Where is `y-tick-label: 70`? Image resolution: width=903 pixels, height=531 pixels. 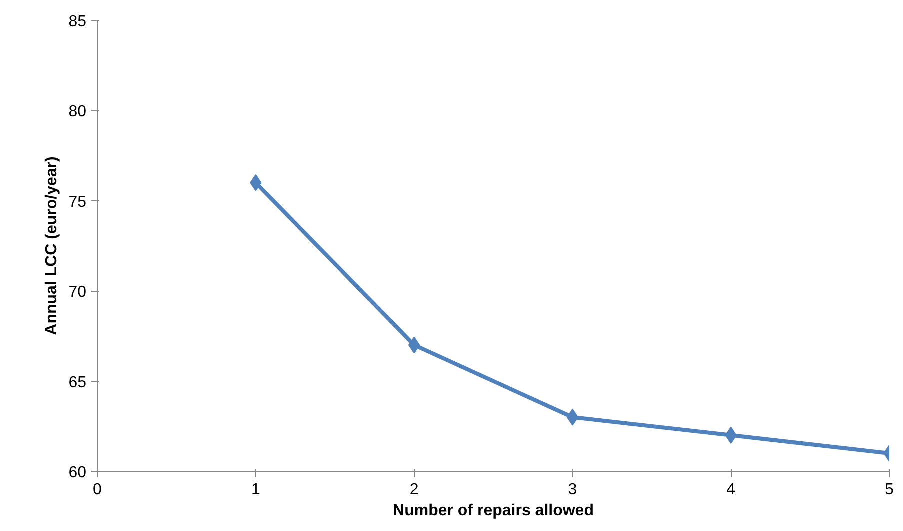
y-tick-label: 70 is located at coordinates (77, 293).